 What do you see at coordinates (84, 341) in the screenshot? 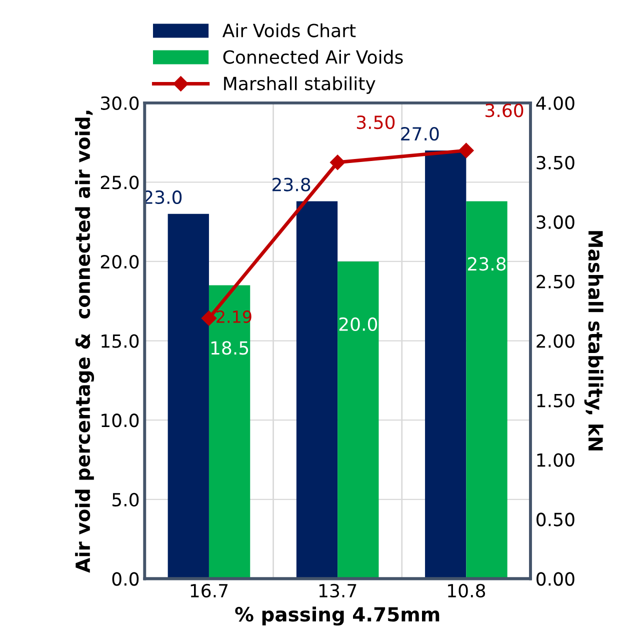
I see `y-axis-title: Air void percentage & connected air void,` at bounding box center [84, 341].